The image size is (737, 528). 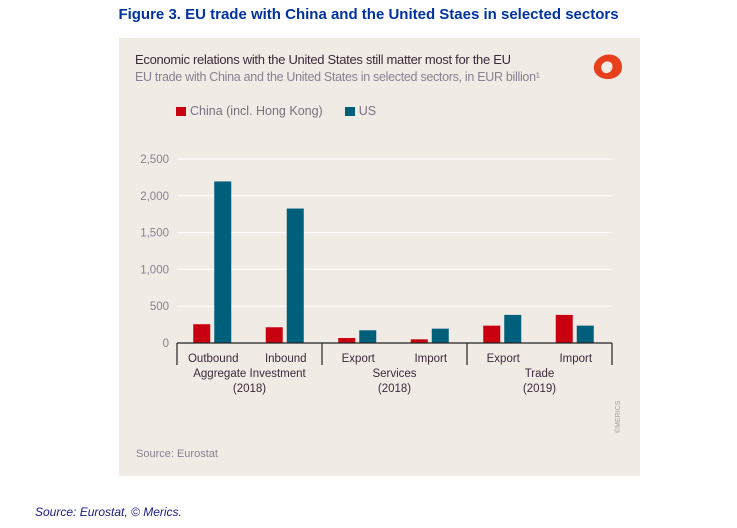 I want to click on legend: China (incl. Hong Kong) US, so click(x=276, y=111).